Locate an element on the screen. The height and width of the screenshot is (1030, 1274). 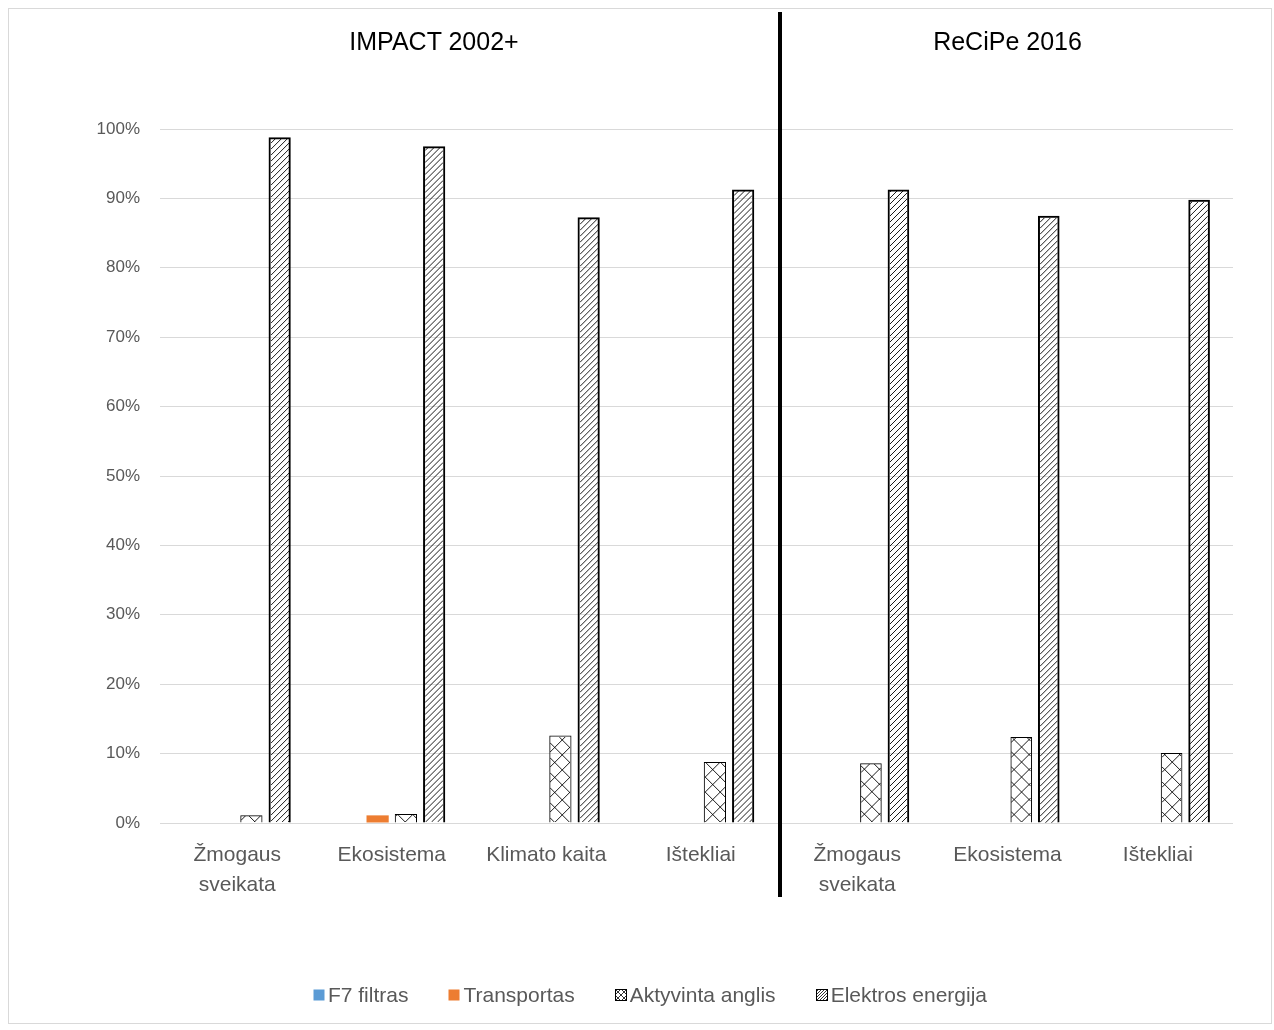
legend-label: Elektros energija is located at coordinates (909, 995).